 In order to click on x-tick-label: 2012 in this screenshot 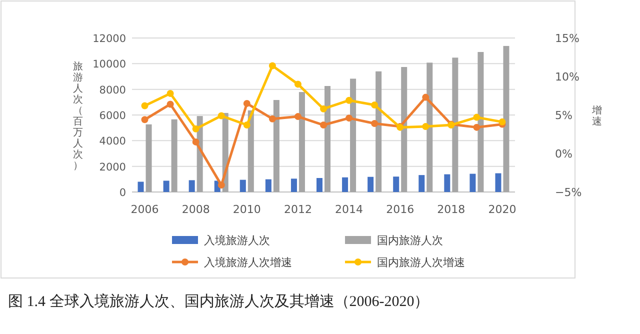, I will do `click(298, 209)`.